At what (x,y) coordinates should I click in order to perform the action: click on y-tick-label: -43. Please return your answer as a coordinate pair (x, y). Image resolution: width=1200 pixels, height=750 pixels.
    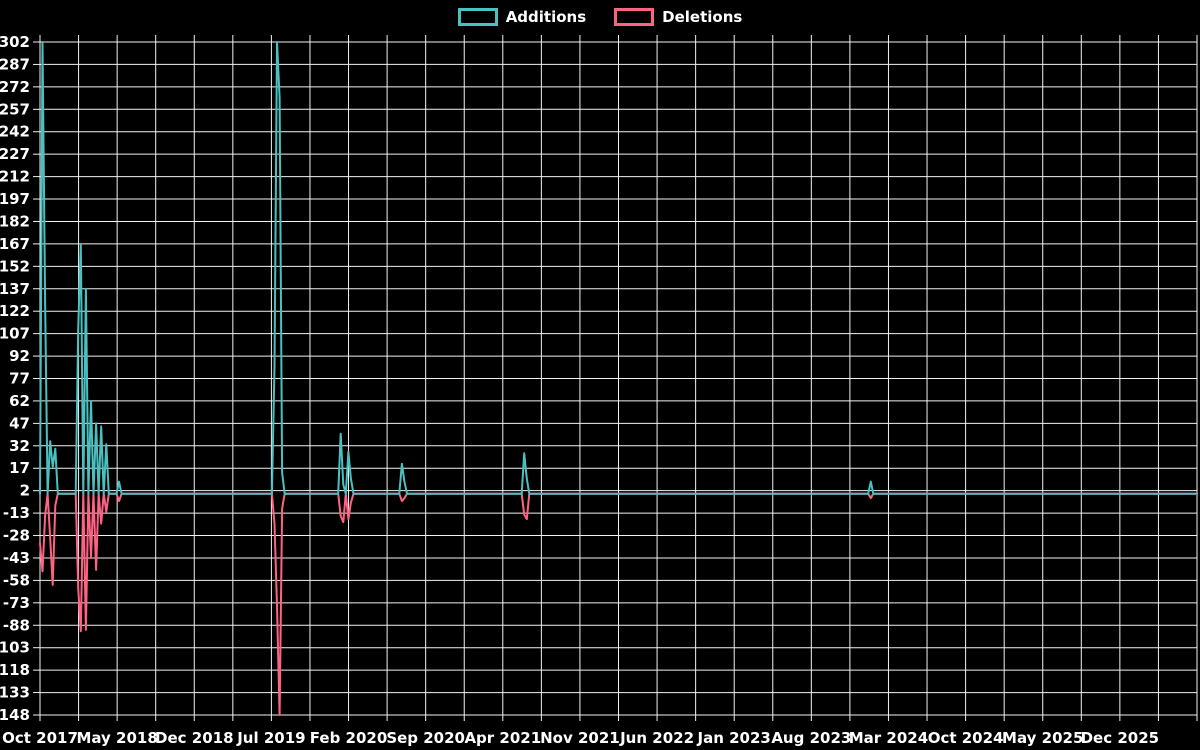
    Looking at the image, I should click on (16, 558).